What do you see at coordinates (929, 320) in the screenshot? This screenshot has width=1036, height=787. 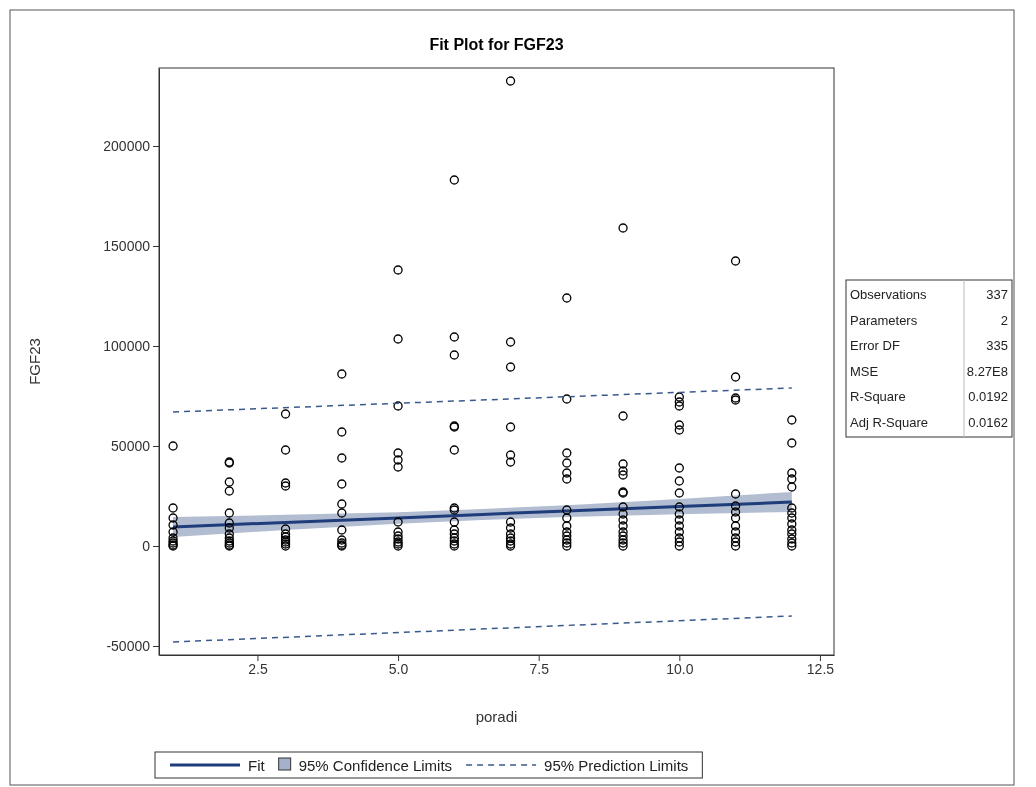 I see `text: Parameters 2` at bounding box center [929, 320].